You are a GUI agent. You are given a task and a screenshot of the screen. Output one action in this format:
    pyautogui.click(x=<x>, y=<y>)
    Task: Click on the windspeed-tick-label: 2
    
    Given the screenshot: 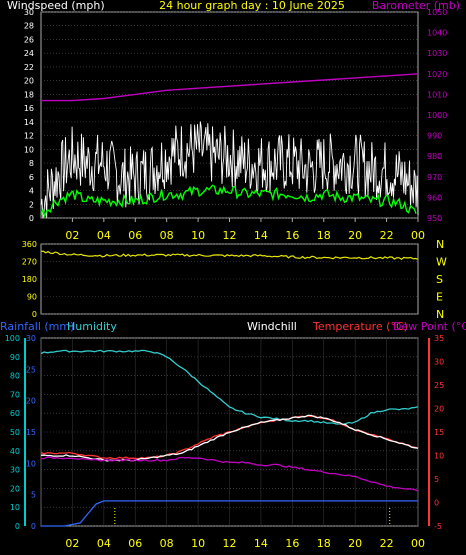 What is the action you would take?
    pyautogui.click(x=31, y=204)
    